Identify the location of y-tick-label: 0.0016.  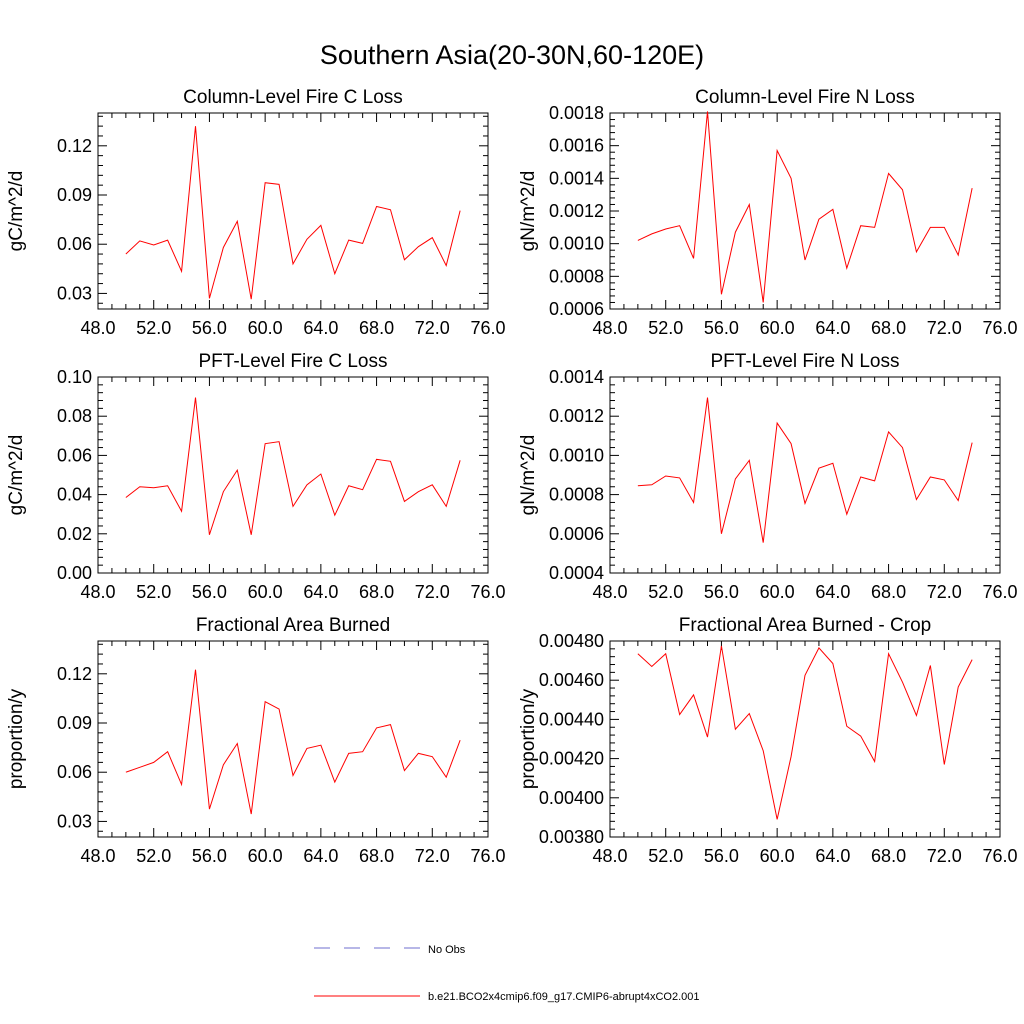
(576, 146).